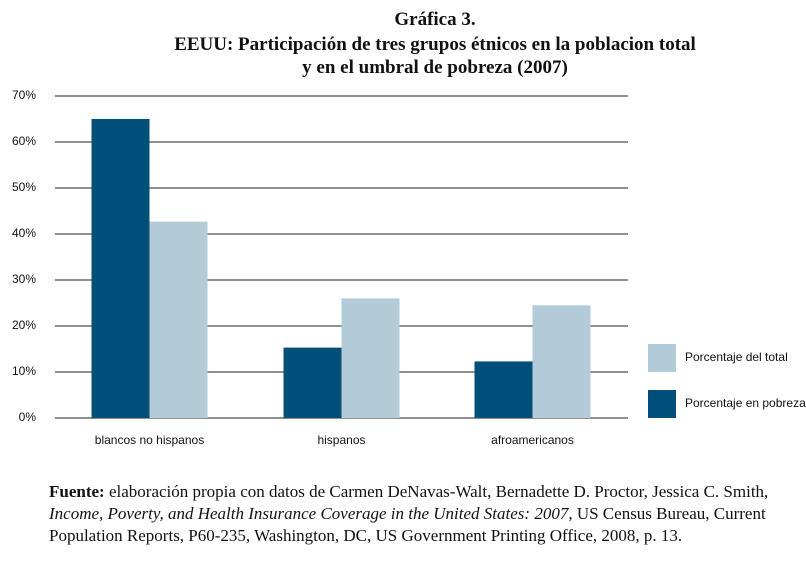 Image resolution: width=806 pixels, height=574 pixels. What do you see at coordinates (77, 491) in the screenshot?
I see `source-label: Fuente:` at bounding box center [77, 491].